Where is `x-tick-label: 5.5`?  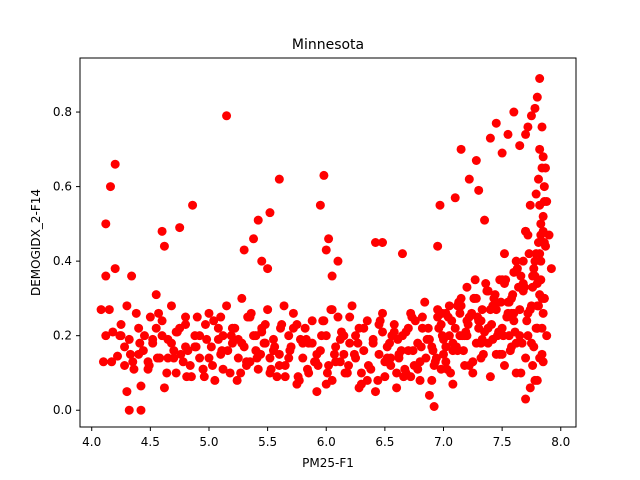
x-tick-label: 5.5 is located at coordinates (267, 442).